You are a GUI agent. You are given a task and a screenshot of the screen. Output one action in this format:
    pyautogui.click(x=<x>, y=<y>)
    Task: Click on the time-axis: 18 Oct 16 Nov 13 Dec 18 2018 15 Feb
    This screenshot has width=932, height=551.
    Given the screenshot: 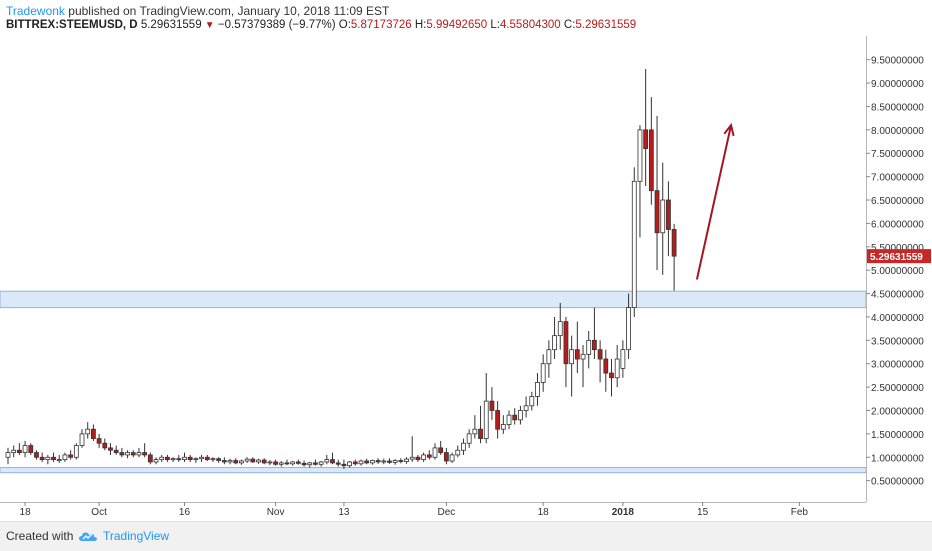 What is the action you would take?
    pyautogui.click(x=414, y=510)
    